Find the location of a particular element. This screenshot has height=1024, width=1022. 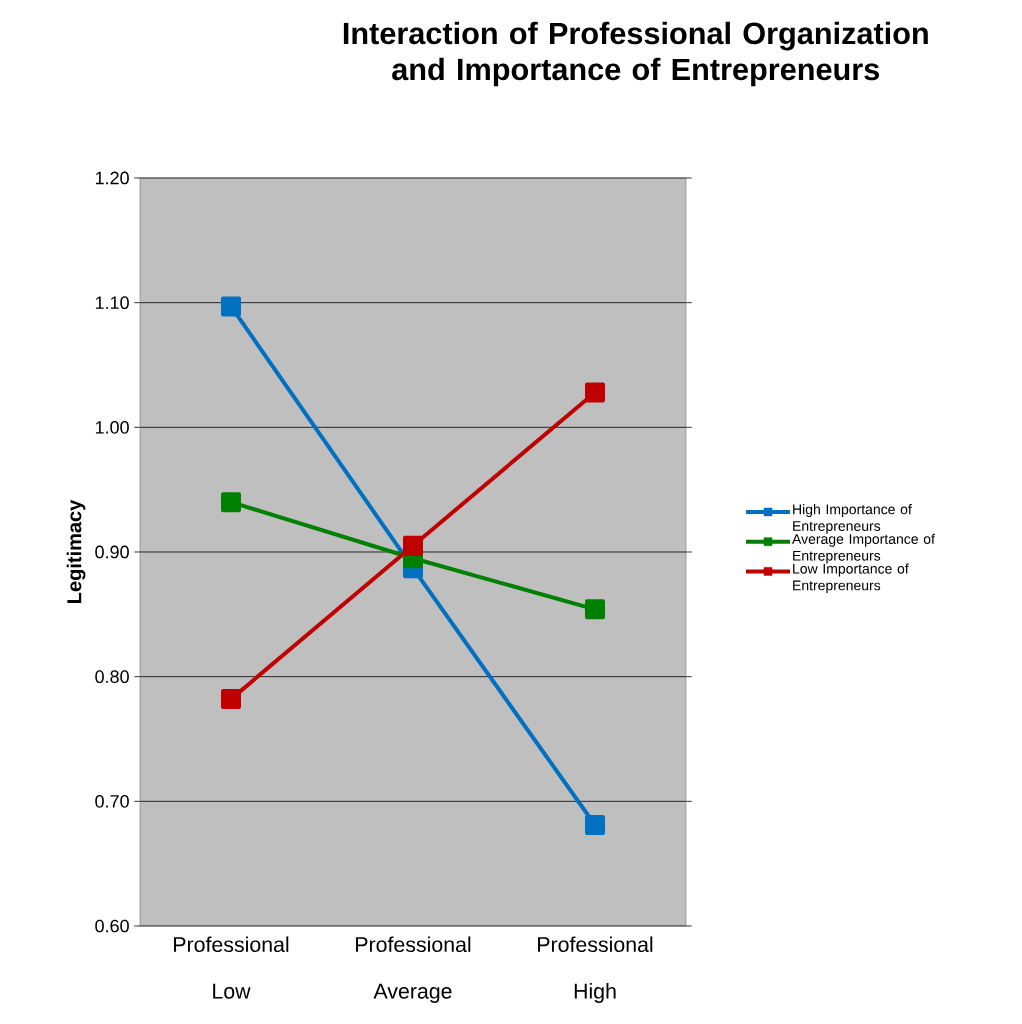

y-tick-label: 0.60 is located at coordinates (112, 926).